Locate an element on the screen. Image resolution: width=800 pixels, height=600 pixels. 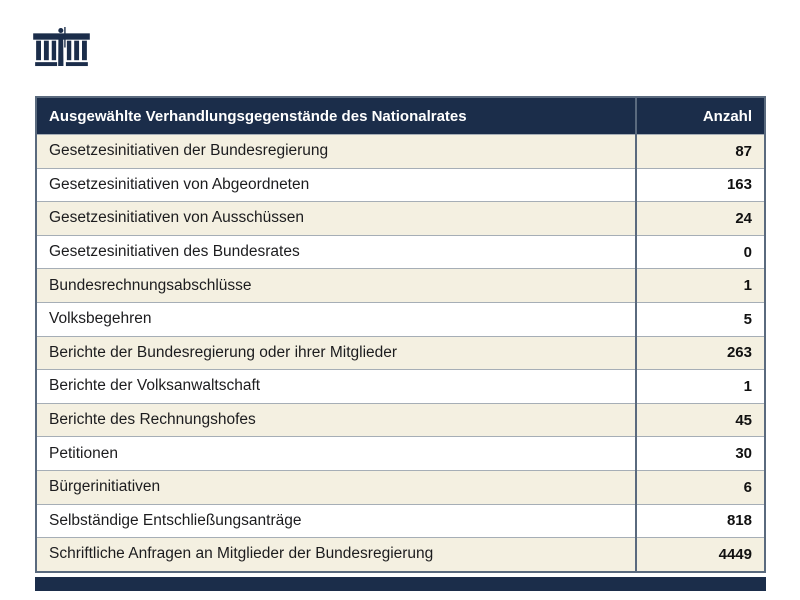
table-row: Berichte der Volksanwaltschaft 1 is located at coordinates (400, 386).